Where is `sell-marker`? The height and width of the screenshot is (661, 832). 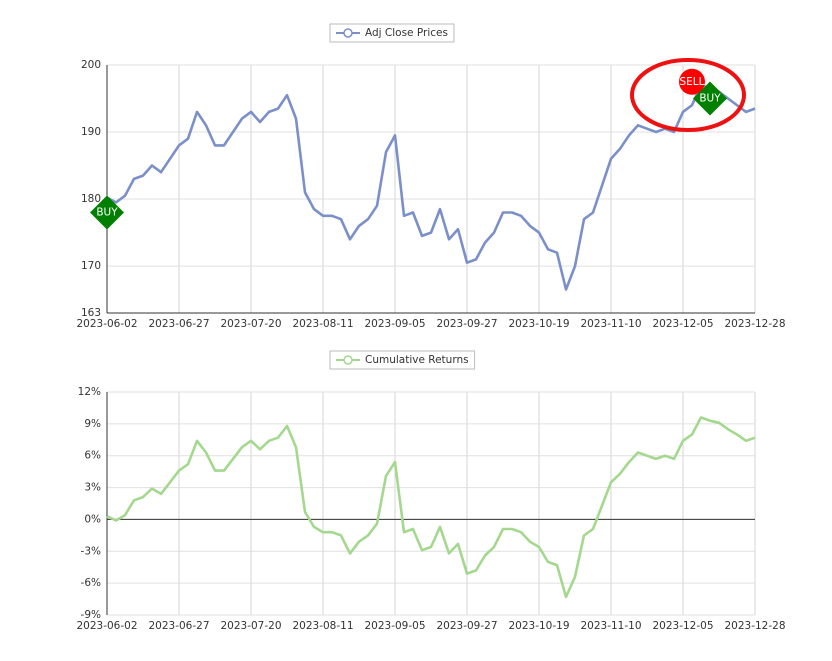 sell-marker is located at coordinates (692, 81).